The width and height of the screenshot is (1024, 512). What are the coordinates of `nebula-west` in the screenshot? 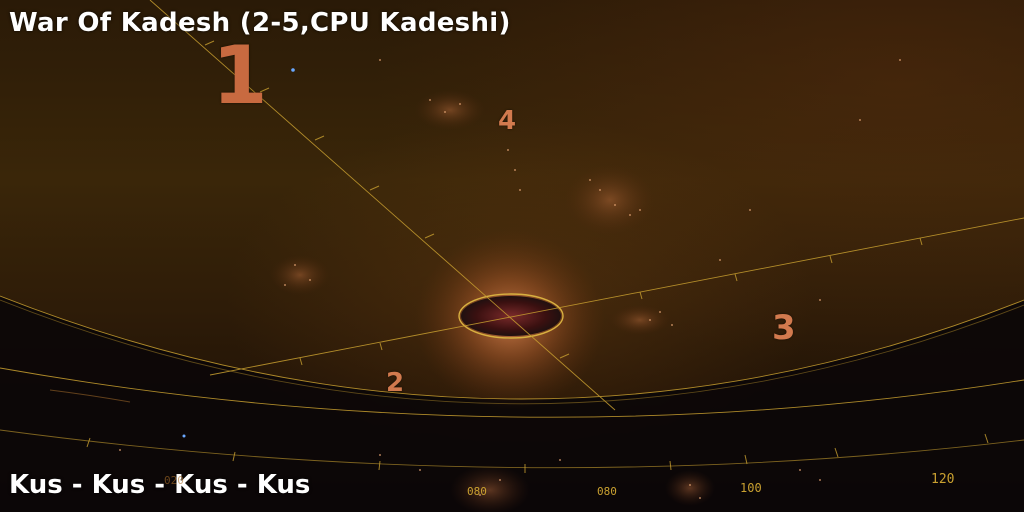 It's located at (300, 275).